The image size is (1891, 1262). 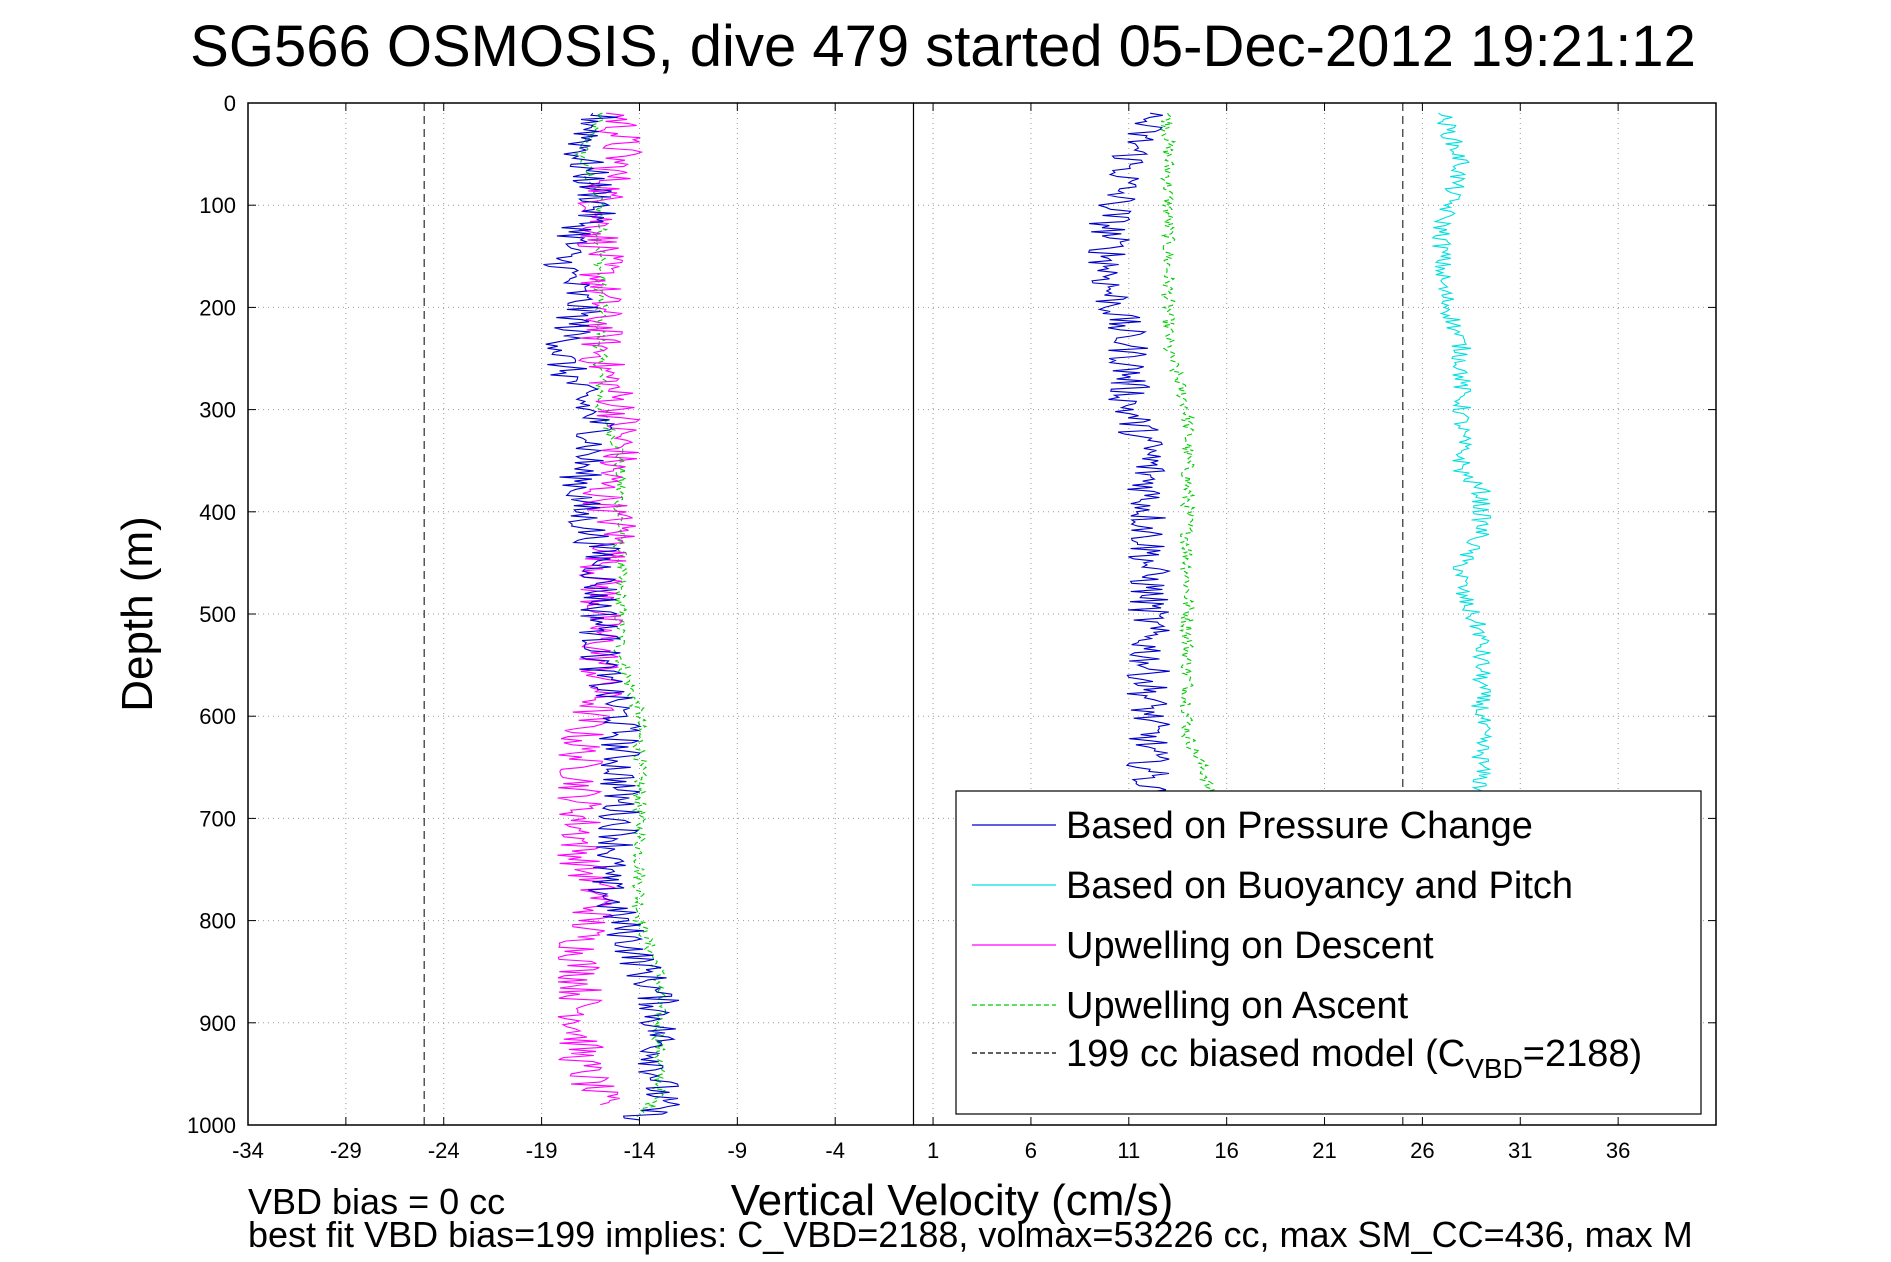 What do you see at coordinates (217, 307) in the screenshot?
I see `y-tick-label: 200` at bounding box center [217, 307].